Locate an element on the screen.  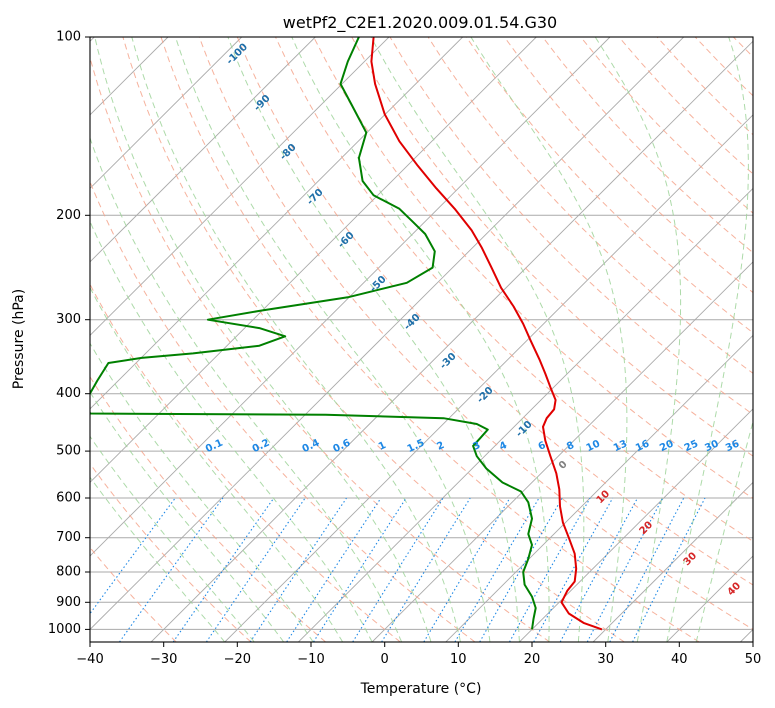
mixing-ratio-label: 10 is located at coordinates (593, 446).